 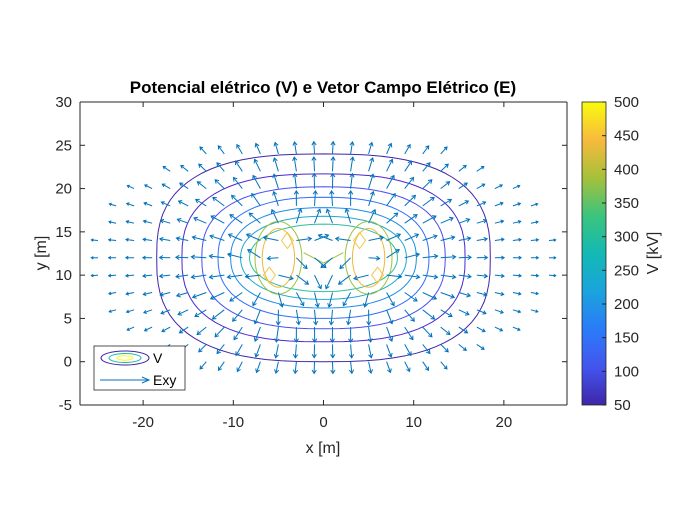 What do you see at coordinates (359, 240) in the screenshot?
I see `contour-peak` at bounding box center [359, 240].